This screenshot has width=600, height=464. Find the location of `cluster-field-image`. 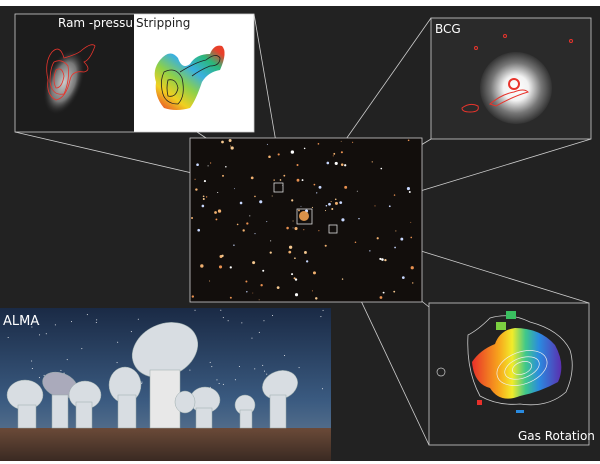

cluster-field-image is located at coordinates (306, 220).